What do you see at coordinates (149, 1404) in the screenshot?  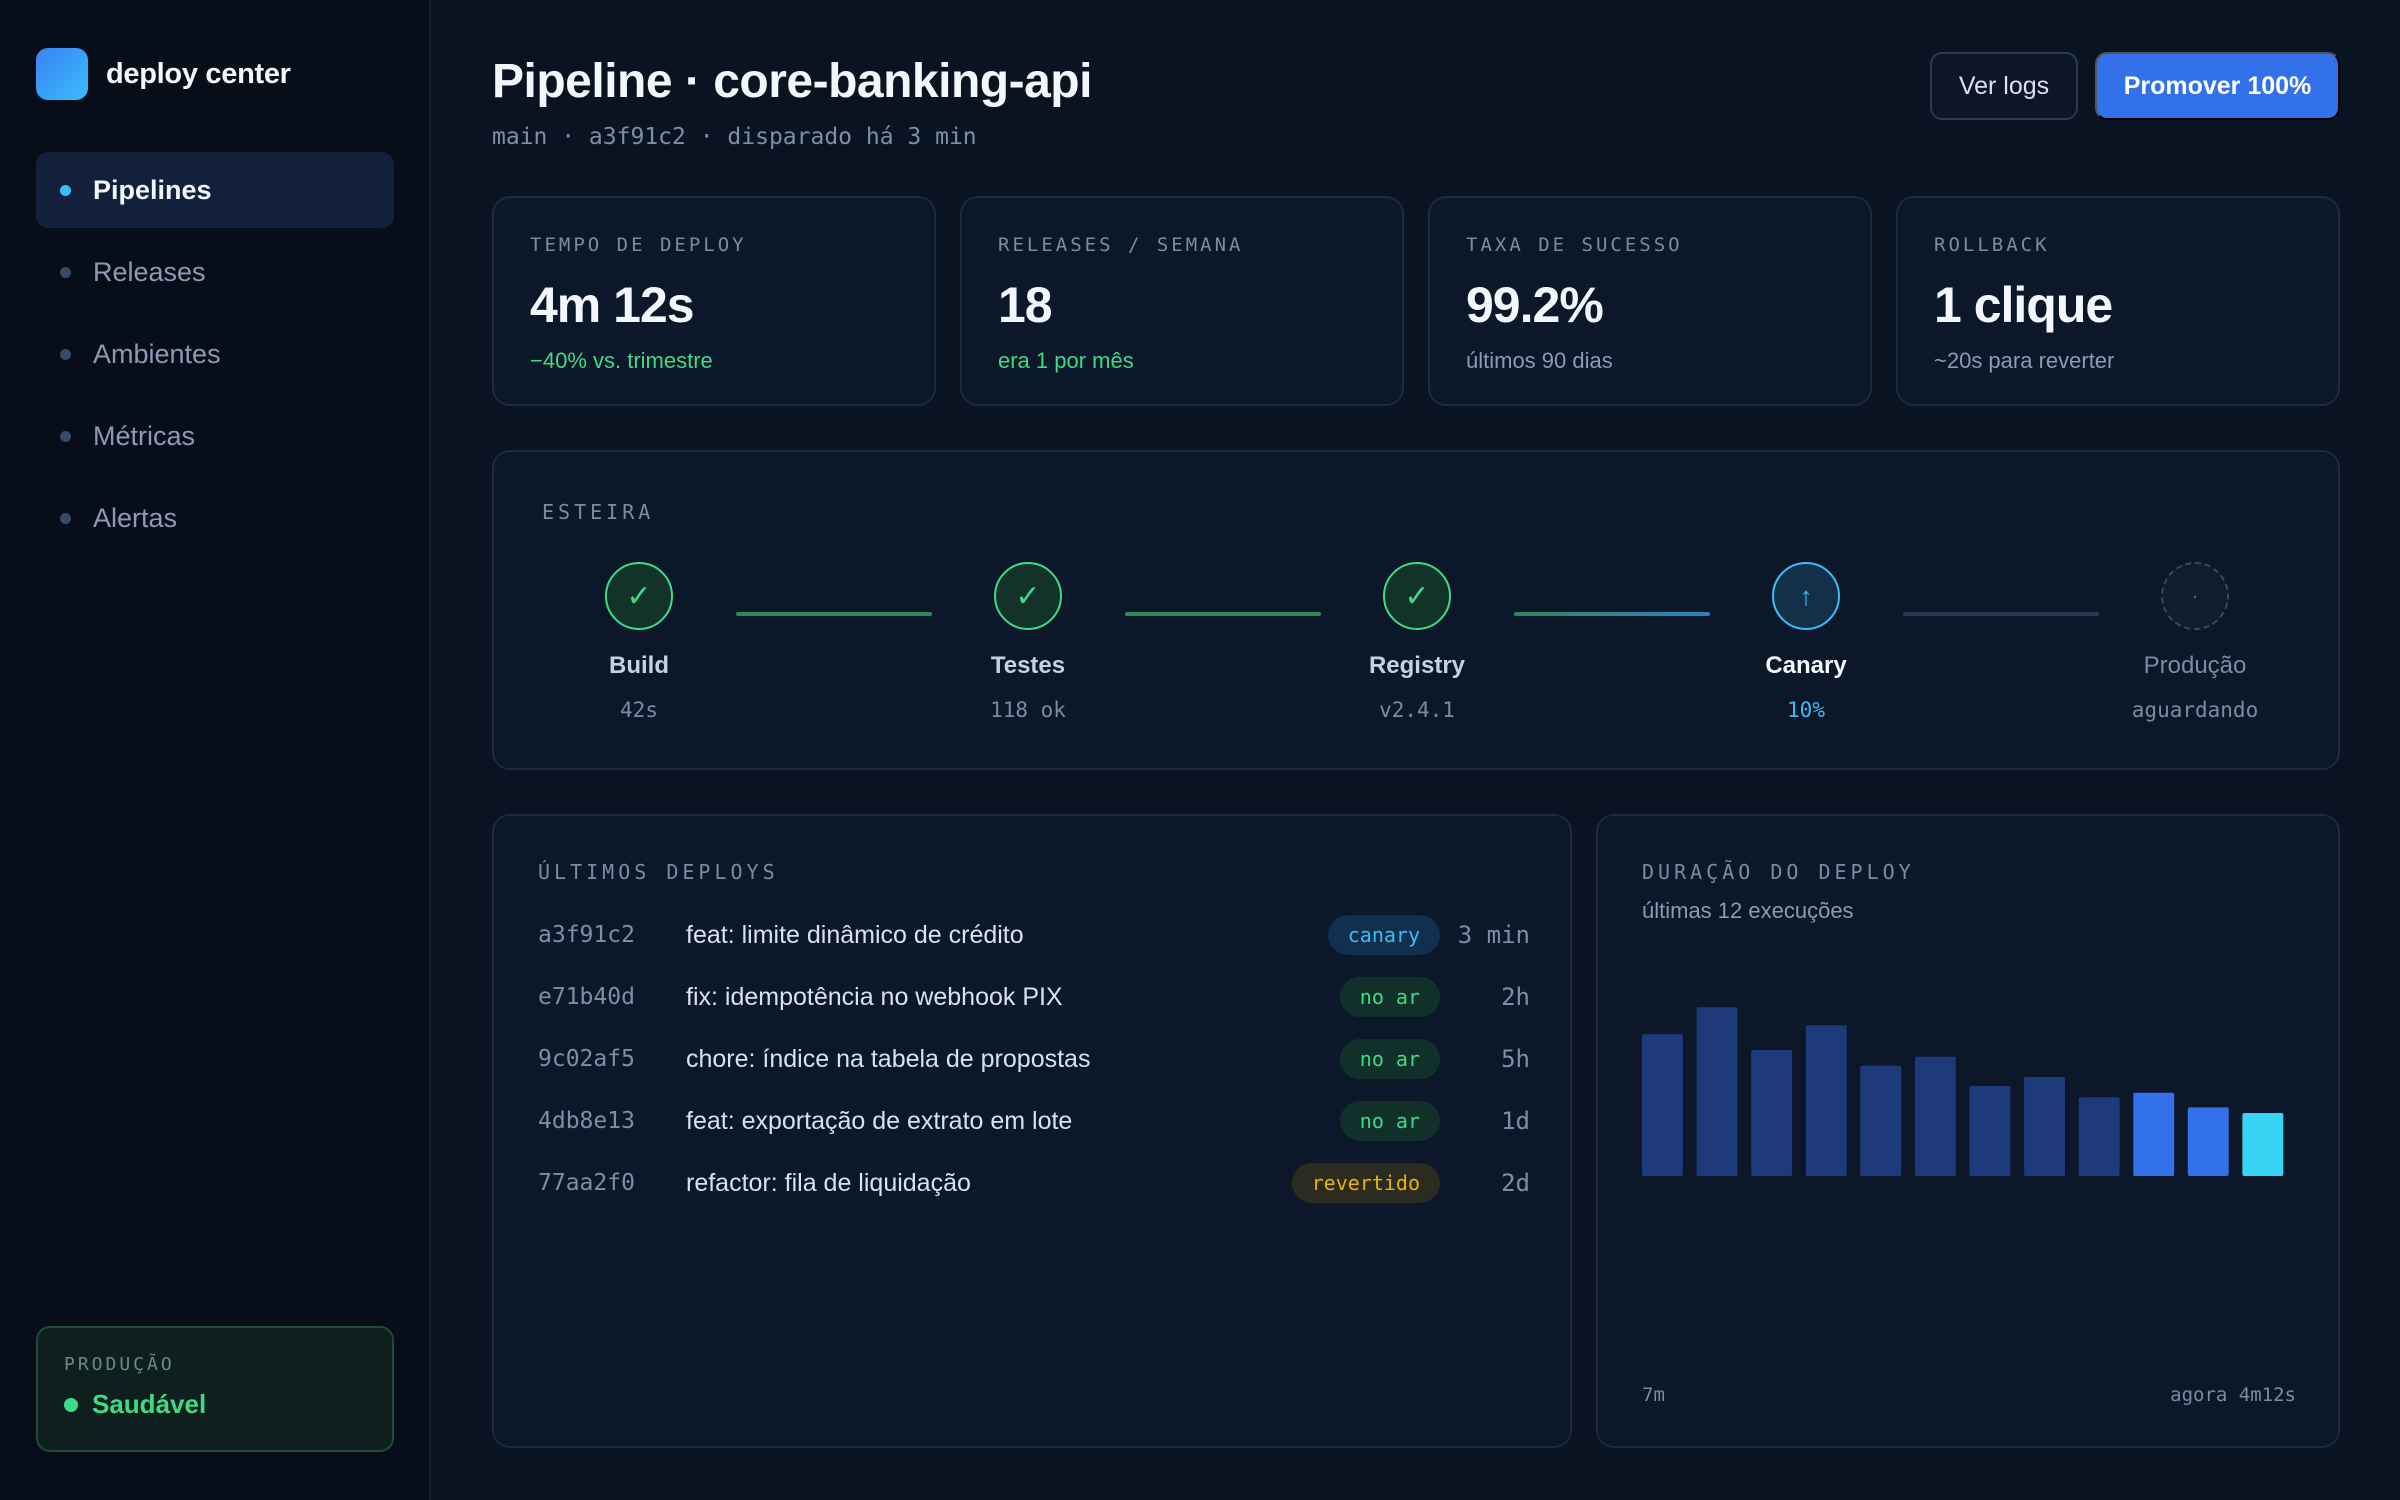 I see `health-status-text: Saudável` at bounding box center [149, 1404].